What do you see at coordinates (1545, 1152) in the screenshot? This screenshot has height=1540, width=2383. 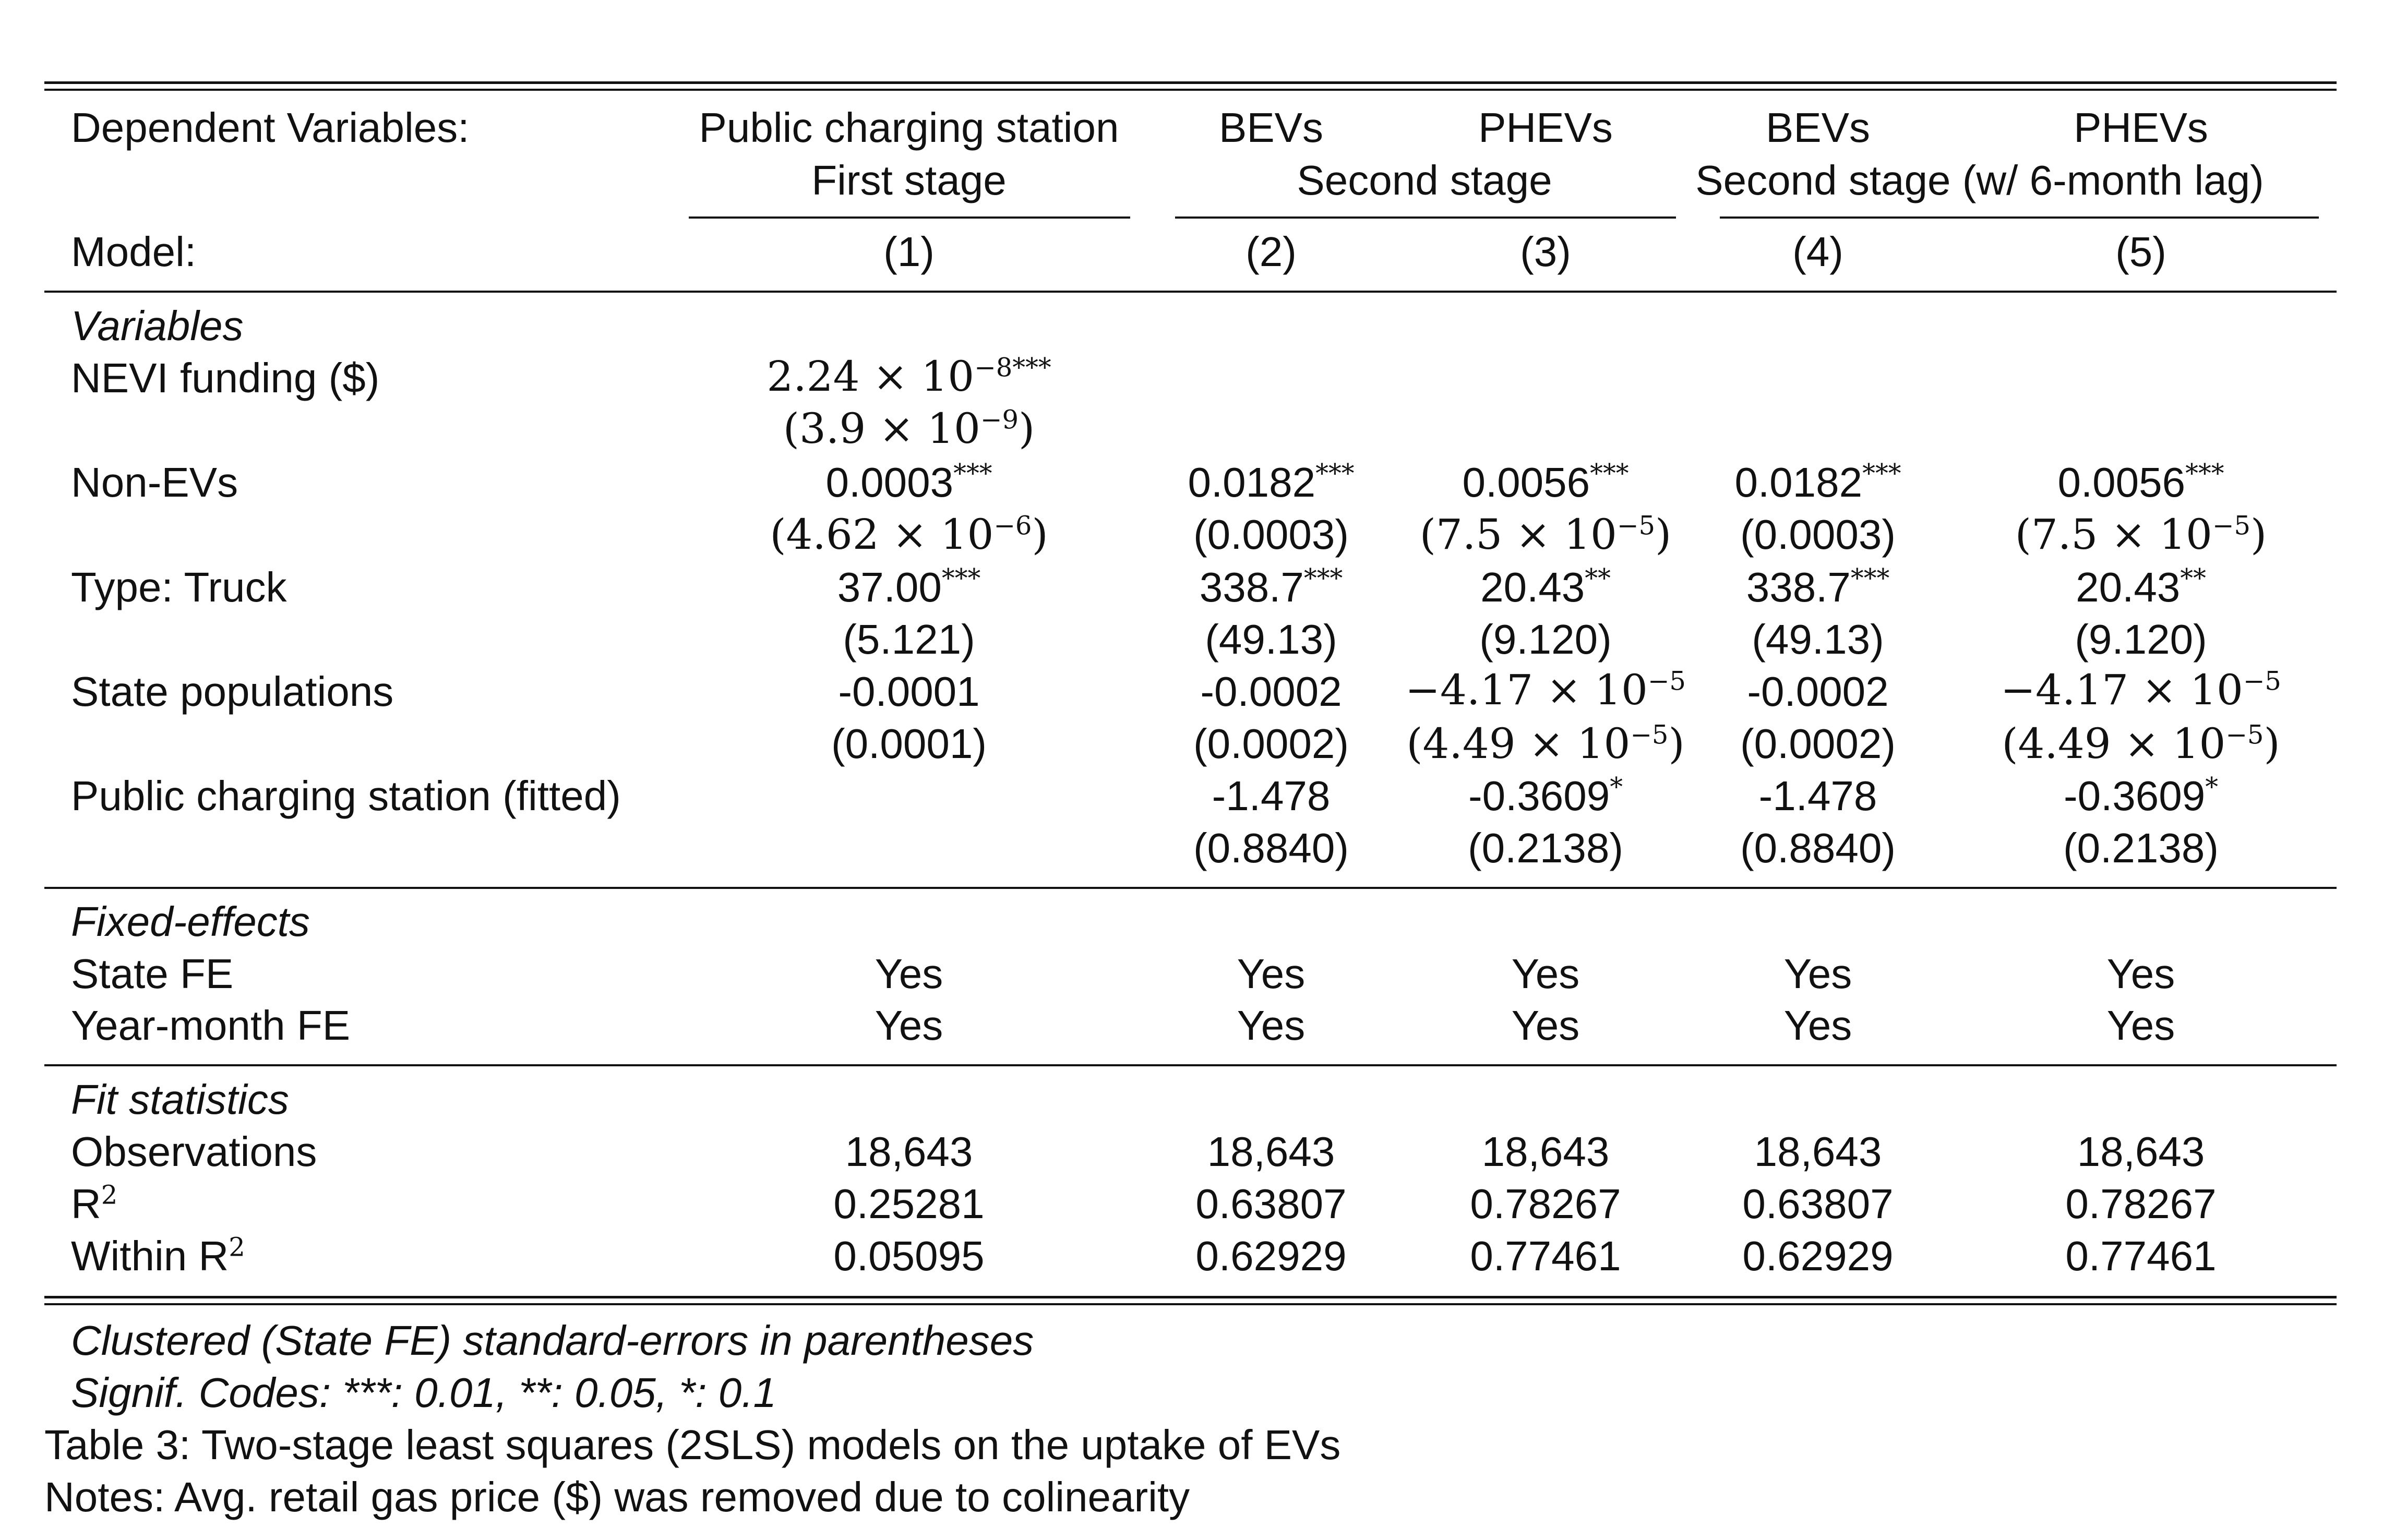 I see `obs-col3: 18,643` at bounding box center [1545, 1152].